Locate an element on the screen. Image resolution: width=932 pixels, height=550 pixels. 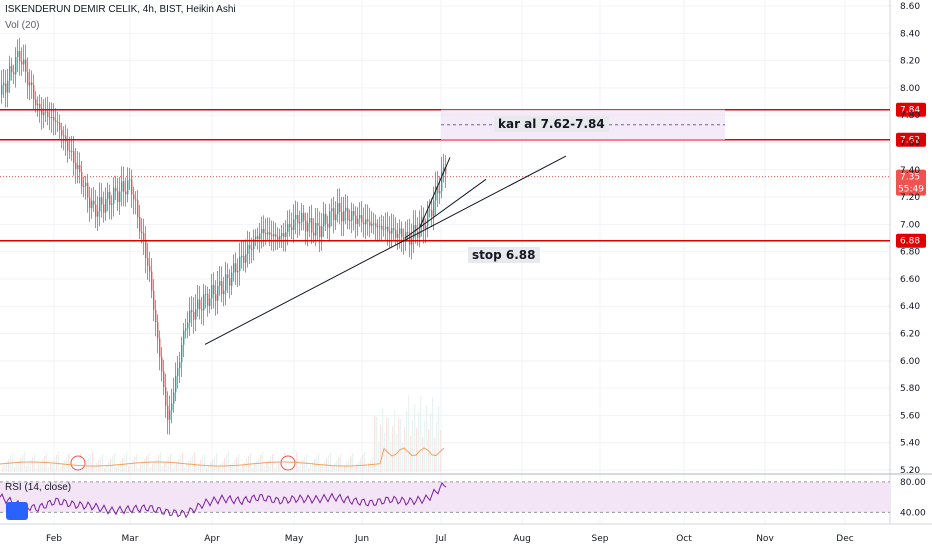
price-axis-tick: 5.40 is located at coordinates (910, 444).